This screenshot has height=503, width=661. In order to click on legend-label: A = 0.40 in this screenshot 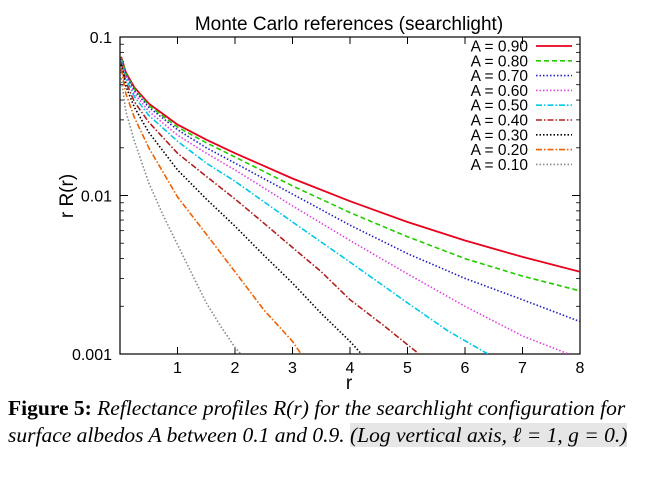, I will do `click(500, 121)`.